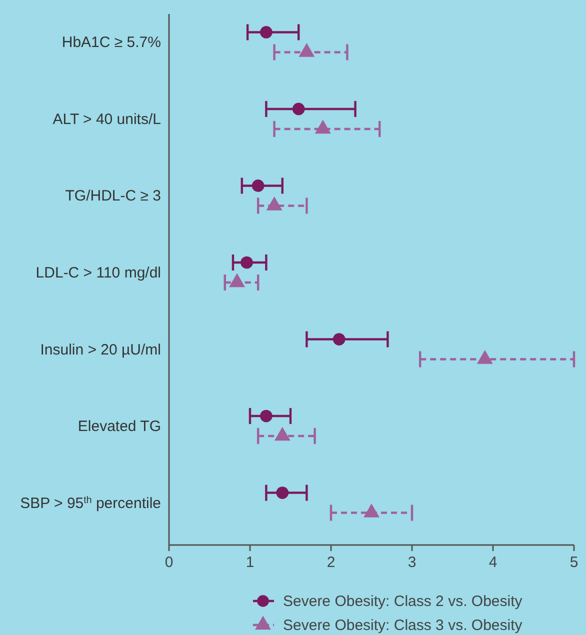 This screenshot has width=586, height=635. Describe the element at coordinates (169, 562) in the screenshot. I see `x-tick-label: 0` at that location.